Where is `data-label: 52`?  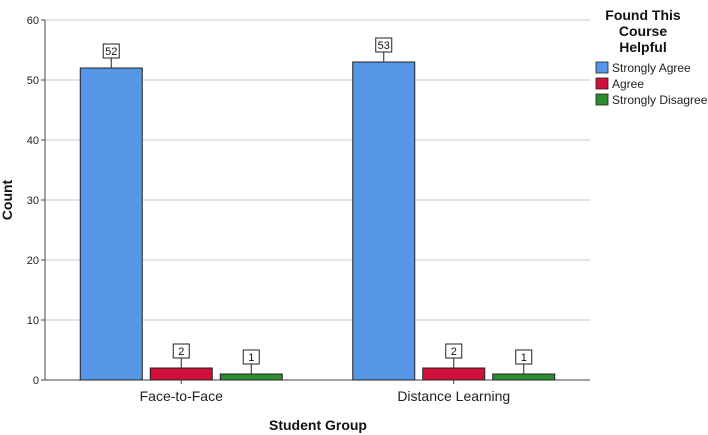 data-label: 52 is located at coordinates (111, 52).